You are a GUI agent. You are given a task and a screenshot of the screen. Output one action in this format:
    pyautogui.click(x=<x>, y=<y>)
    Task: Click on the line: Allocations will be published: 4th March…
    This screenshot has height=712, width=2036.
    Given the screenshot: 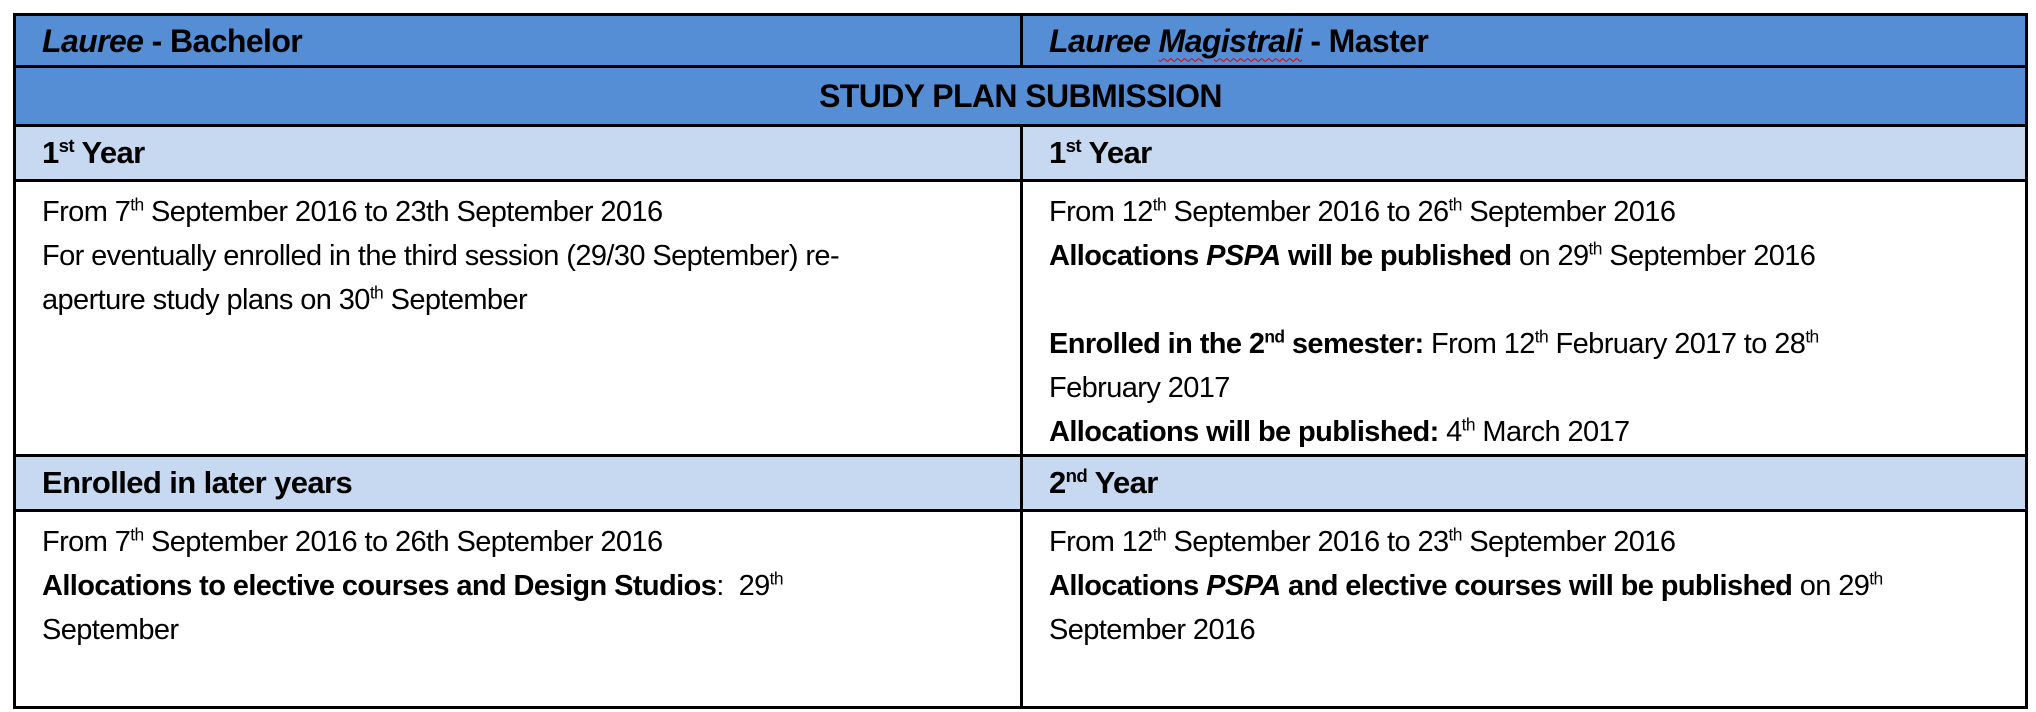 What is the action you would take?
    pyautogui.click(x=1537, y=432)
    